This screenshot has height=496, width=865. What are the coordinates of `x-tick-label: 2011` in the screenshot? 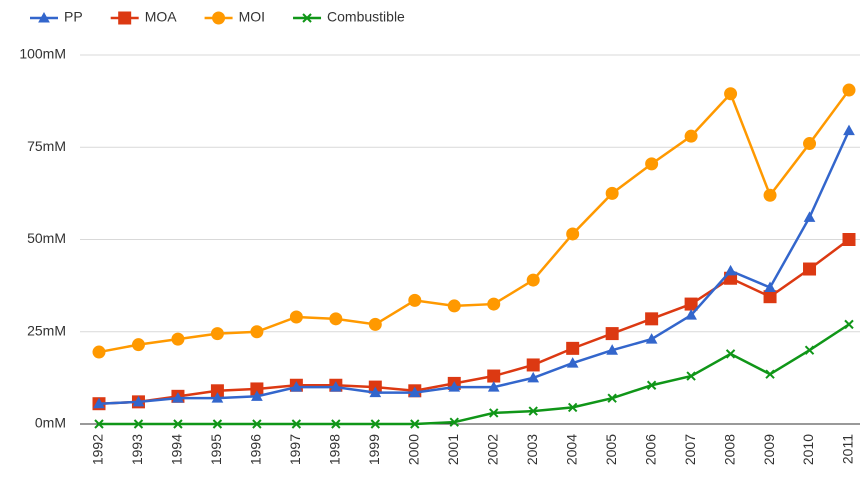 It's located at (848, 449).